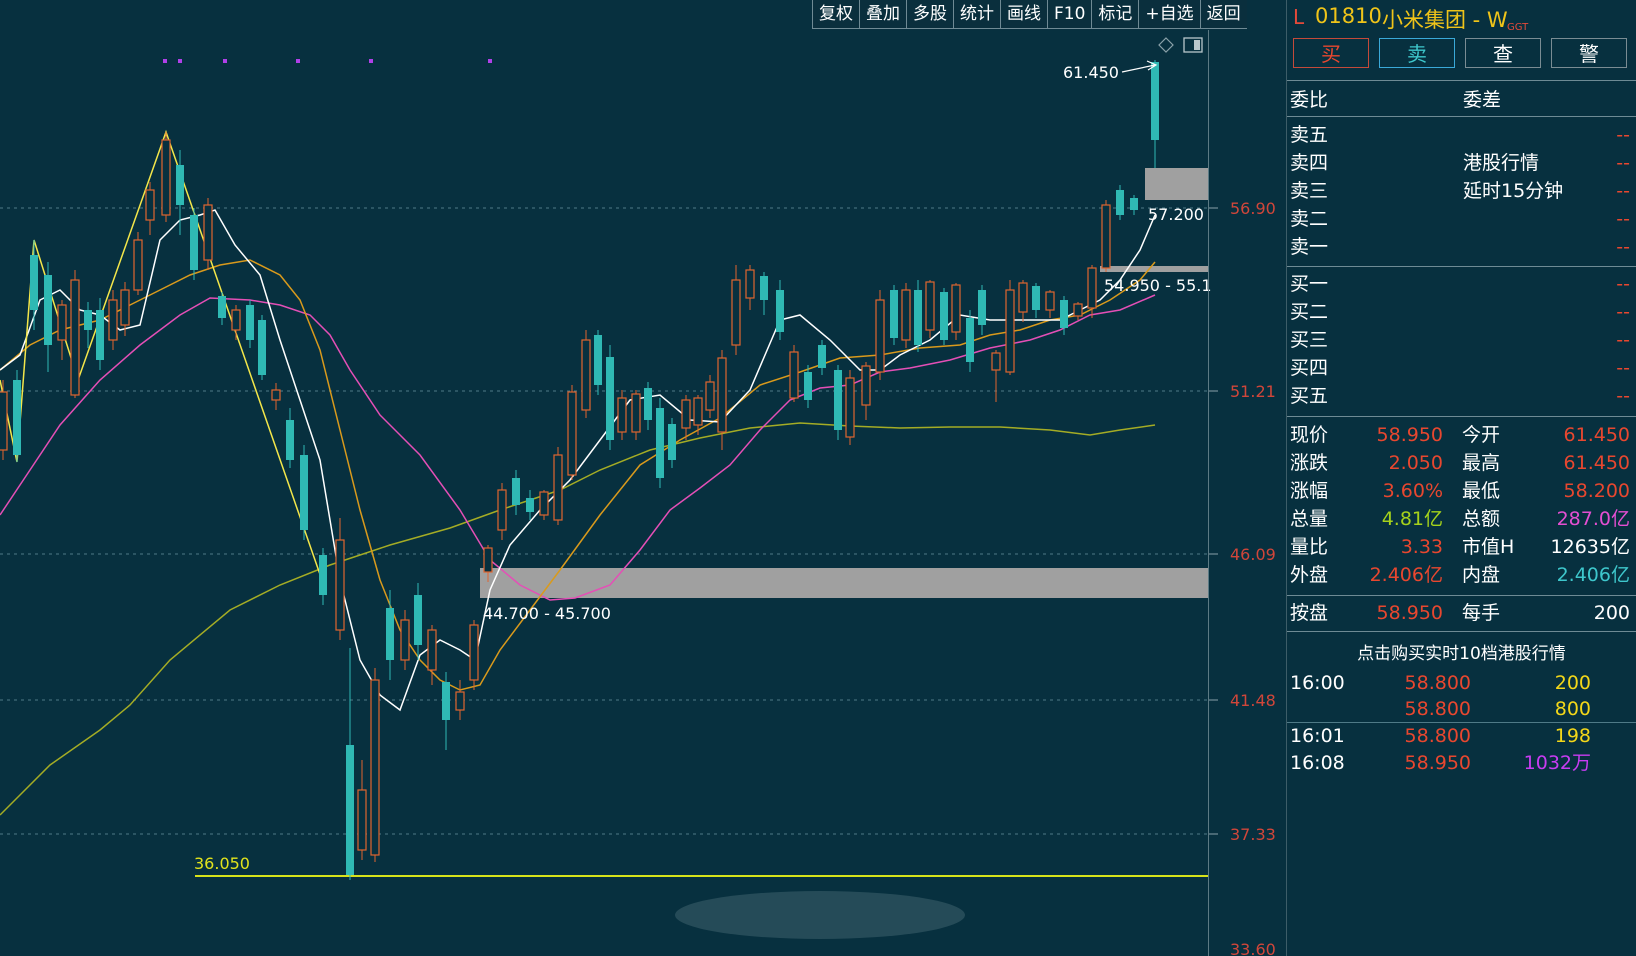  Describe the element at coordinates (1623, 368) in the screenshot. I see `bid-4-value: --` at that location.